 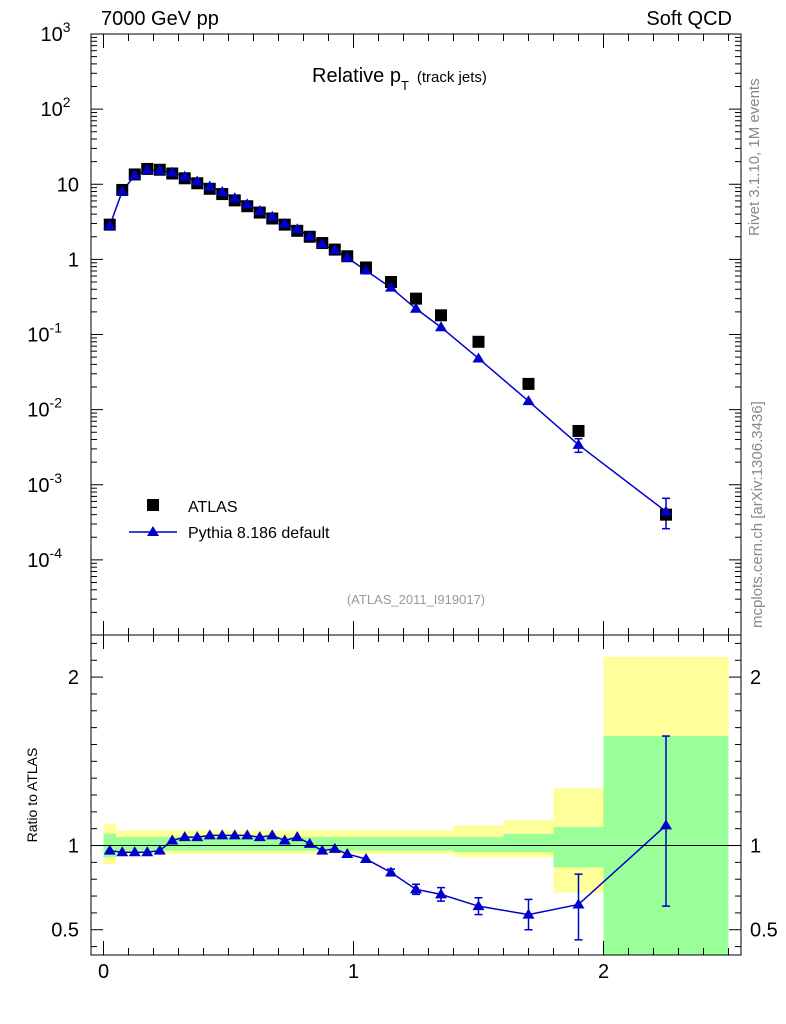 I want to click on legend: ATLAS Pythia 8.186 default, so click(x=229, y=520).